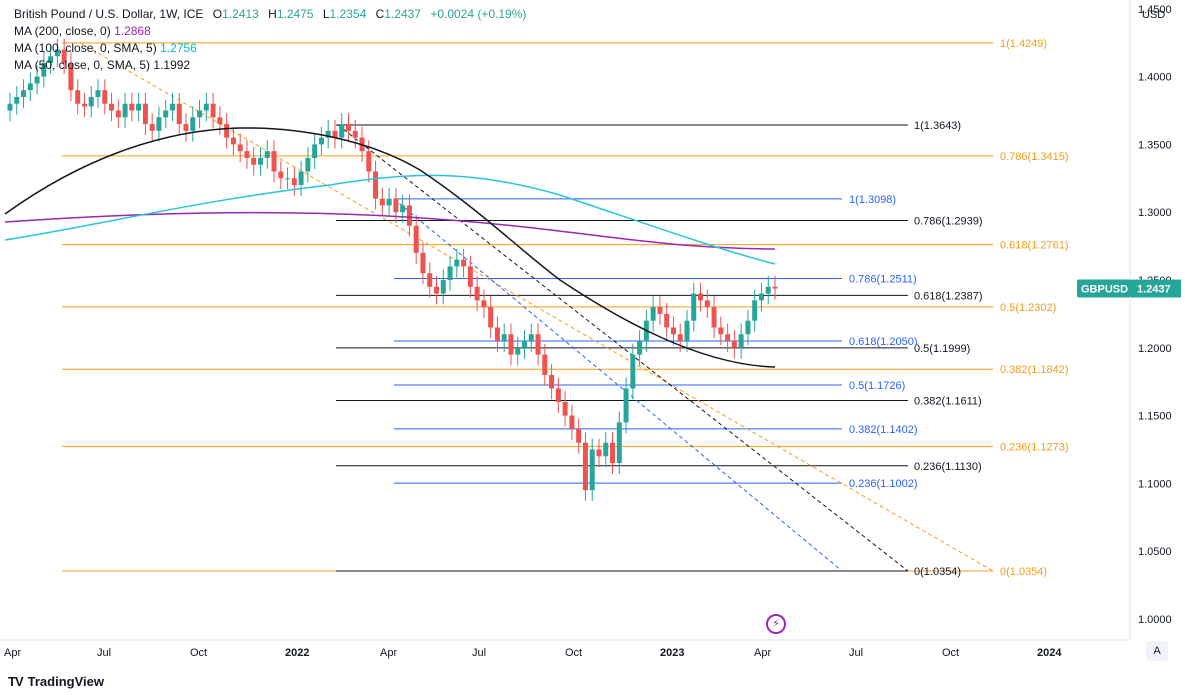 The height and width of the screenshot is (695, 1185). I want to click on currency-label: USD, so click(1153, 15).